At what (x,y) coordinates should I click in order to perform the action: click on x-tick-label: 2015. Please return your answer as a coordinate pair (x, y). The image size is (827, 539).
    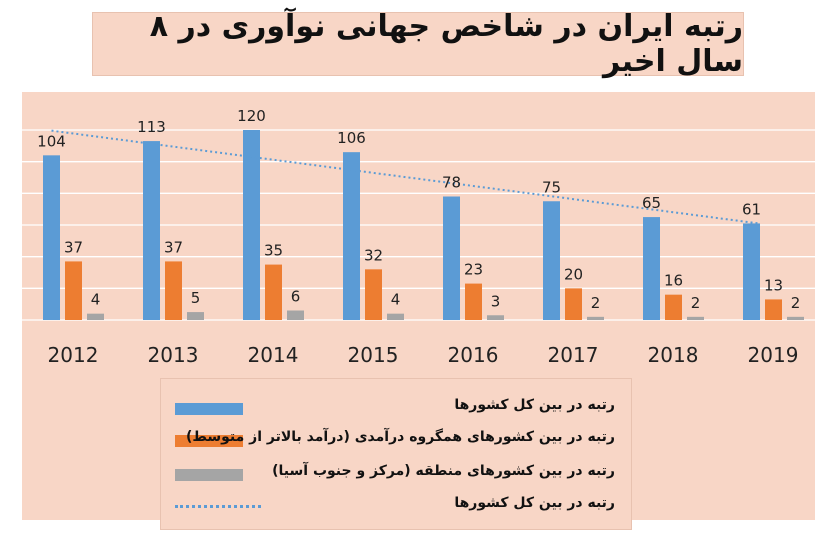
    Looking at the image, I should click on (373, 355).